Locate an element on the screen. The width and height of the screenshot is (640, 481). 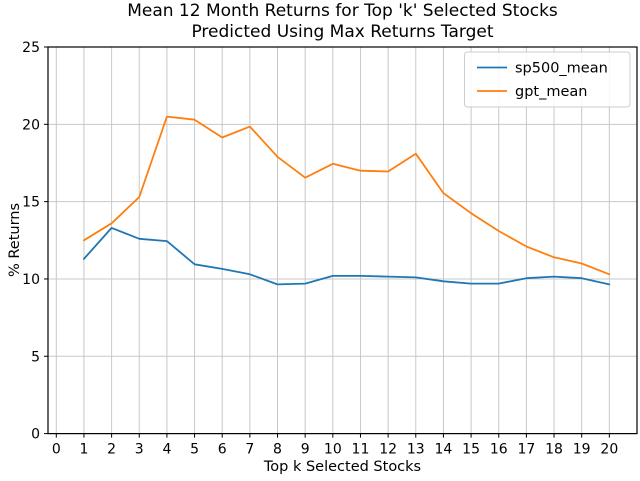
x-tick-label: 11 is located at coordinates (361, 450).